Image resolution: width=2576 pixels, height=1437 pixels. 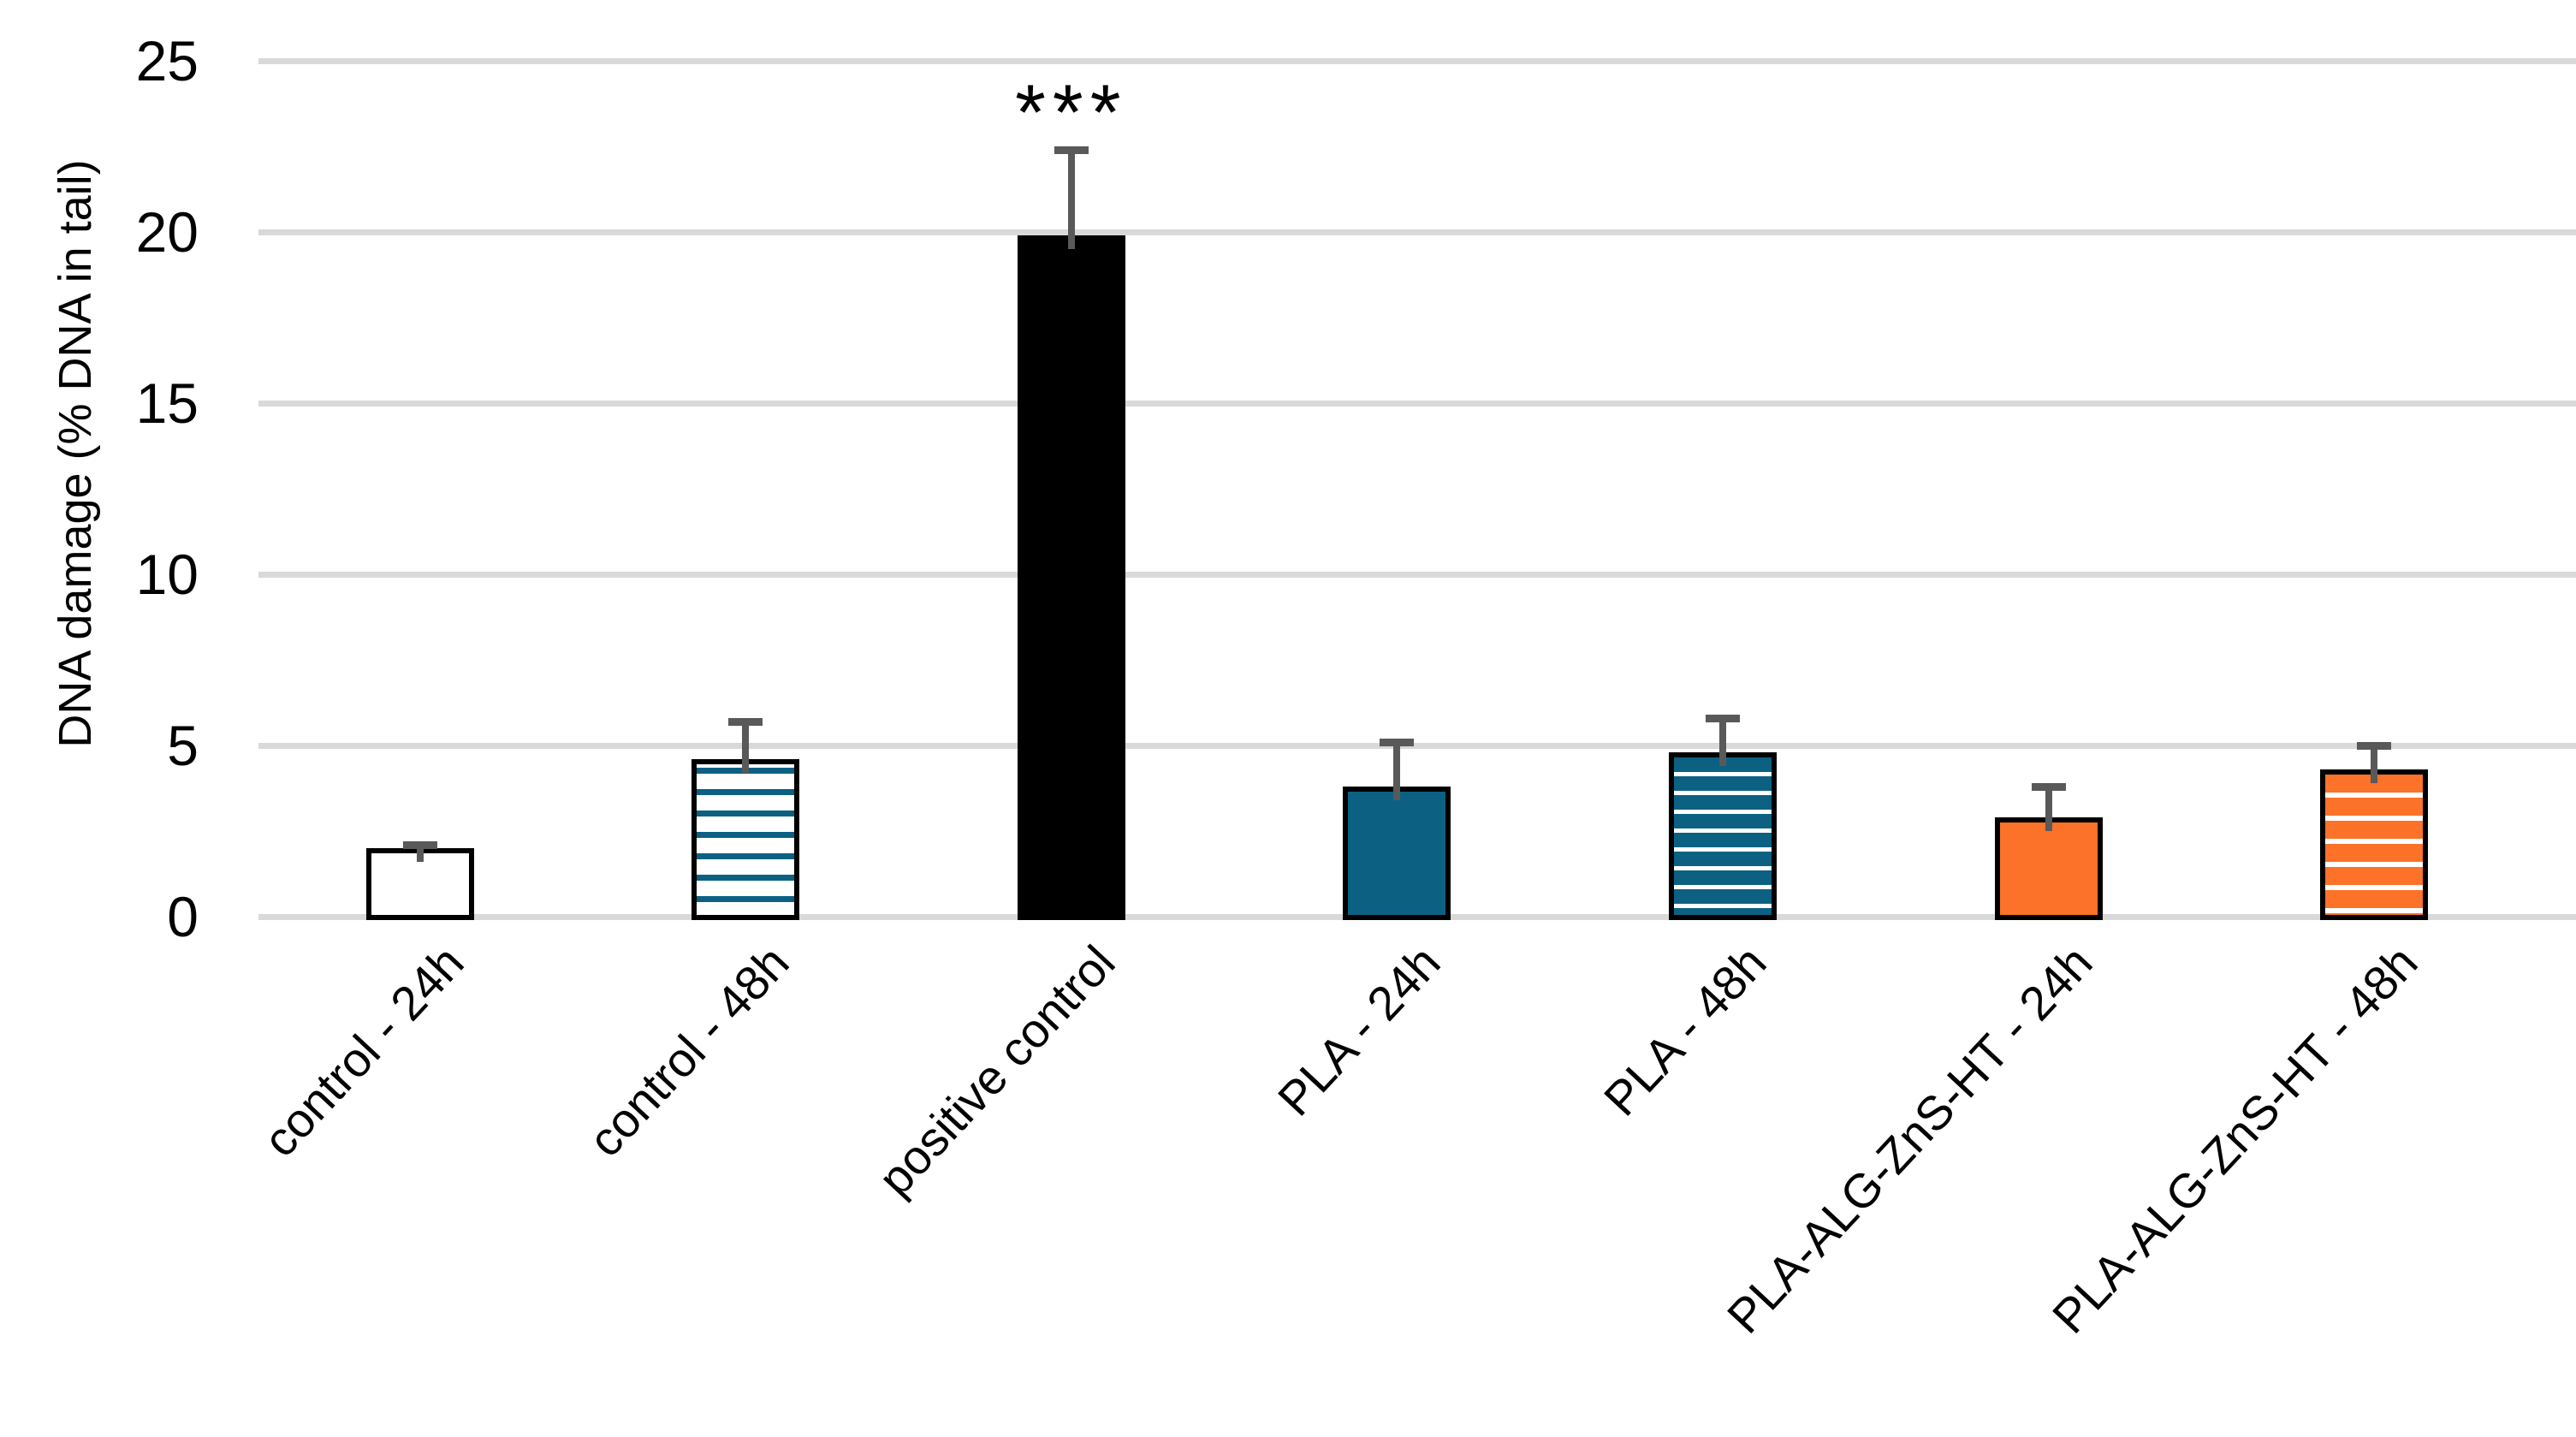 I want to click on bar-control-48h, so click(x=745, y=839).